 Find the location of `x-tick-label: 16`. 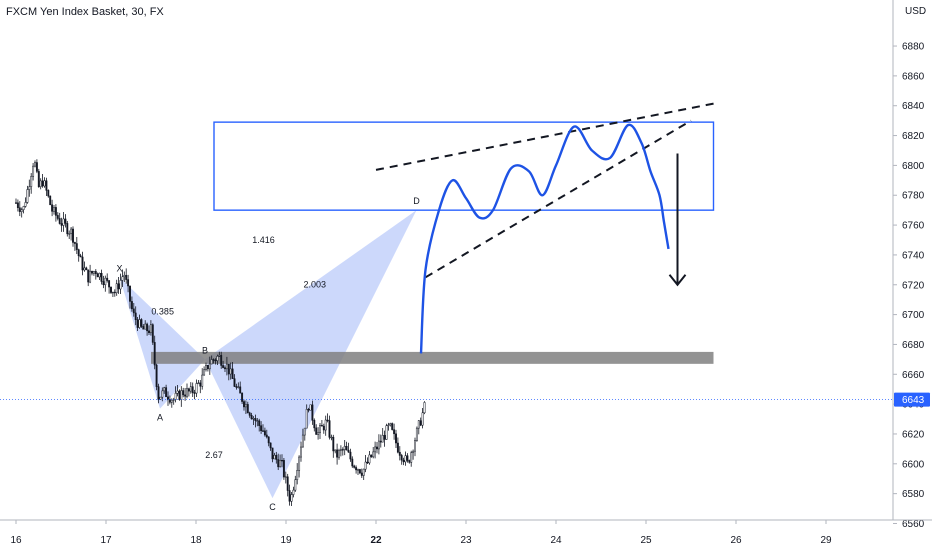

x-tick-label: 16 is located at coordinates (16, 540).